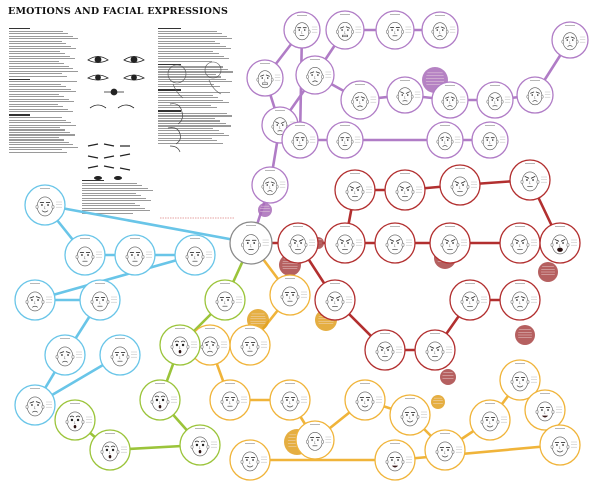  Describe the element at coordinates (109, 161) in the screenshot. I see `brow-grid-figure` at that location.